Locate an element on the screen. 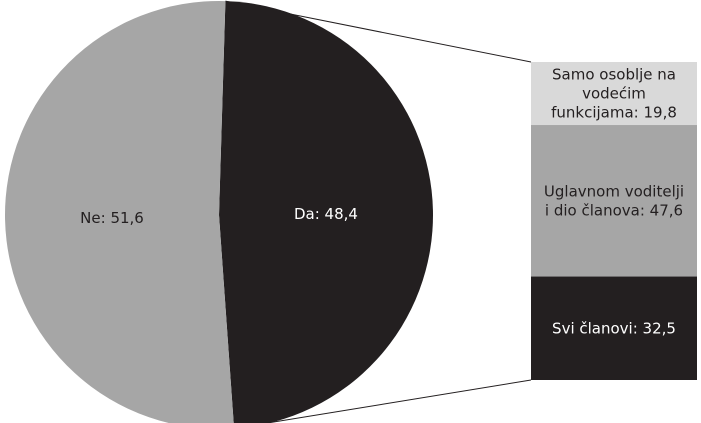 The height and width of the screenshot is (423, 701). connector-line-bottom is located at coordinates (398, 401).